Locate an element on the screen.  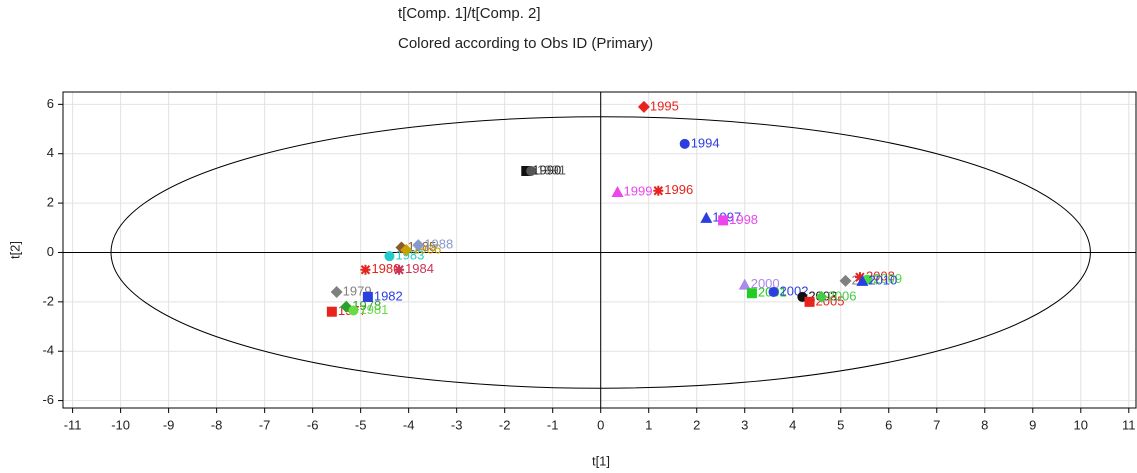
x-tick-label: -8 is located at coordinates (217, 424).